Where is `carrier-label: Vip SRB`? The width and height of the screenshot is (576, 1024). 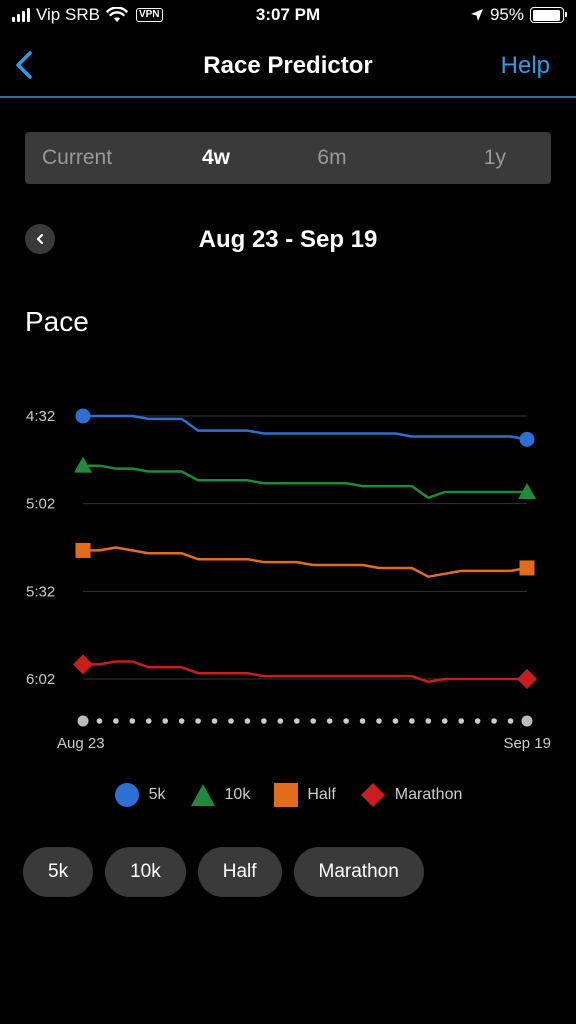
carrier-label: Vip SRB is located at coordinates (68, 14).